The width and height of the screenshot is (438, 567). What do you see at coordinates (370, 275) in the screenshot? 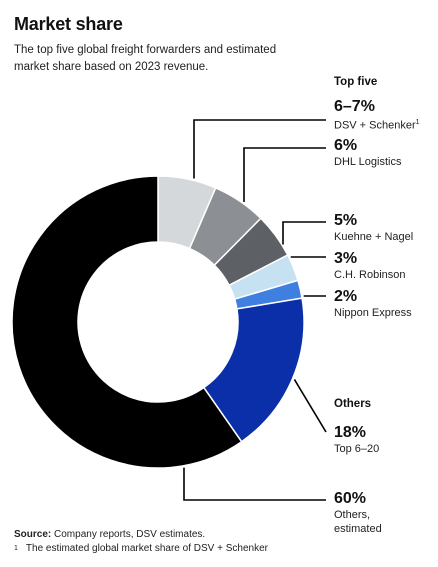
I see `series-label-ch-robinson: C.H. Robinson` at bounding box center [370, 275].